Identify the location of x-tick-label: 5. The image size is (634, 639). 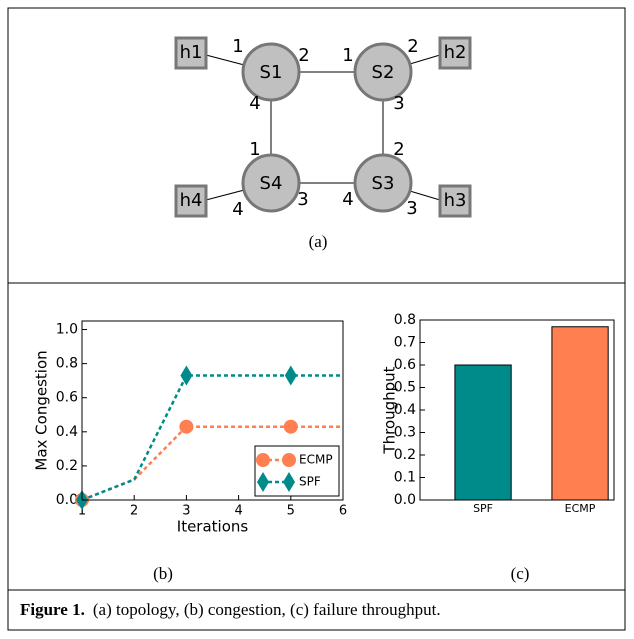
(291, 511).